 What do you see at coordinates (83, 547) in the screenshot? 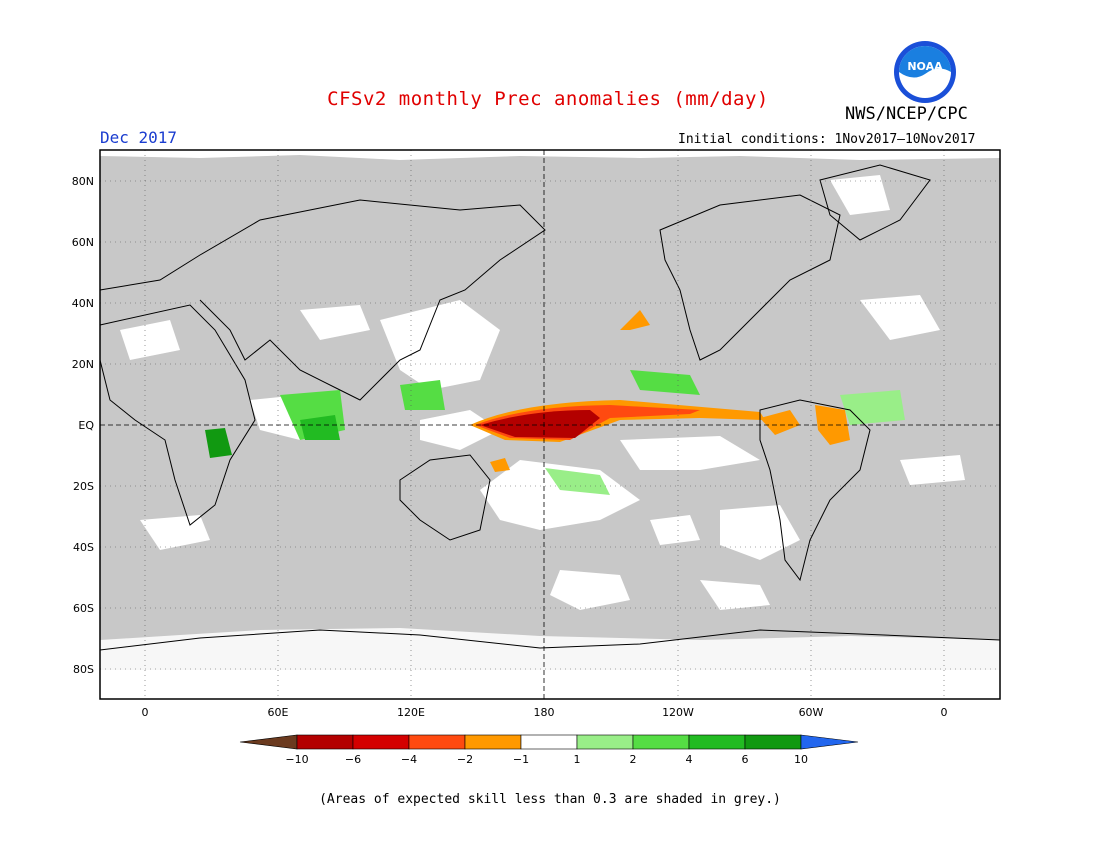
I see `lat-label: 40S` at bounding box center [83, 547].